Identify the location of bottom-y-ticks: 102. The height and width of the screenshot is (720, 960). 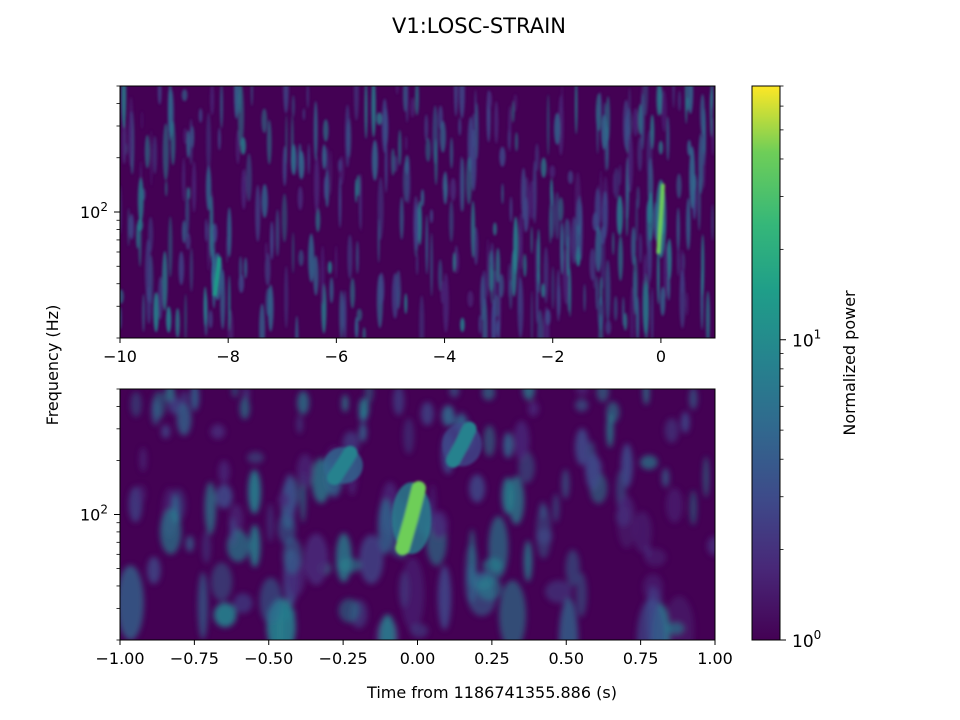
(100, 514).